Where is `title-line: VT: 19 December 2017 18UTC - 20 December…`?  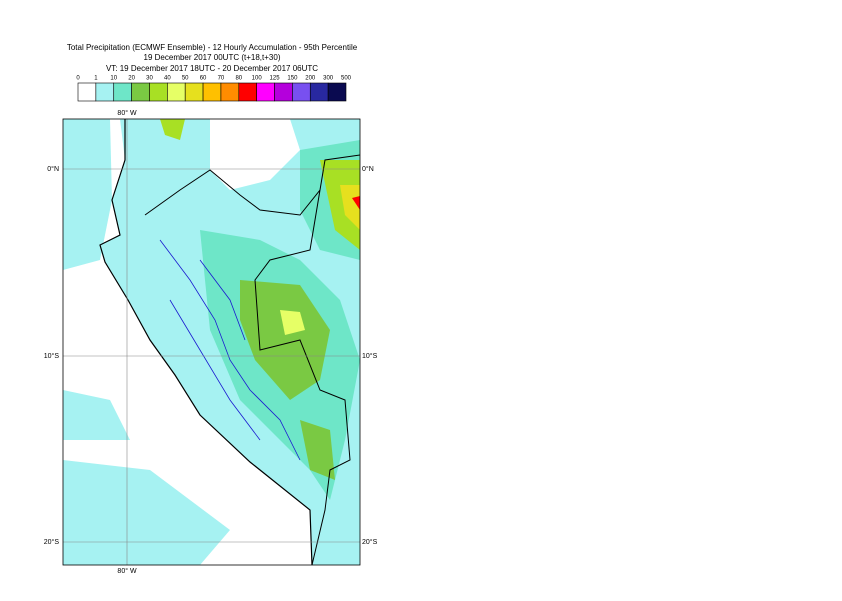
title-line: VT: 19 December 2017 18UTC - 20 December… is located at coordinates (212, 68).